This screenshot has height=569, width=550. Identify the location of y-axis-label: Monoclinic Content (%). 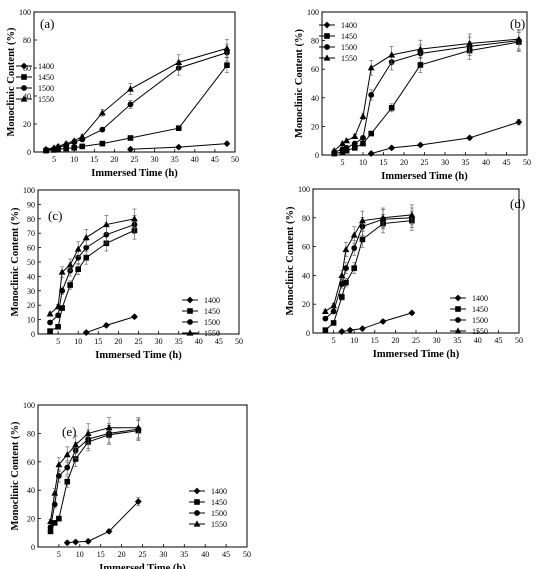
(11, 82).